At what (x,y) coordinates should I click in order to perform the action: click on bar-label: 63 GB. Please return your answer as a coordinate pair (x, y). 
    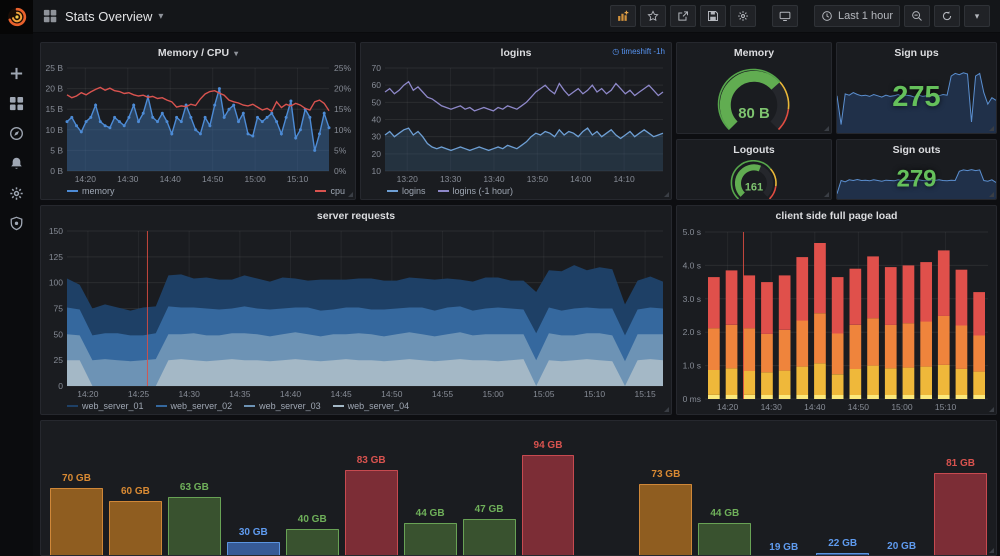
    Looking at the image, I should click on (194, 488).